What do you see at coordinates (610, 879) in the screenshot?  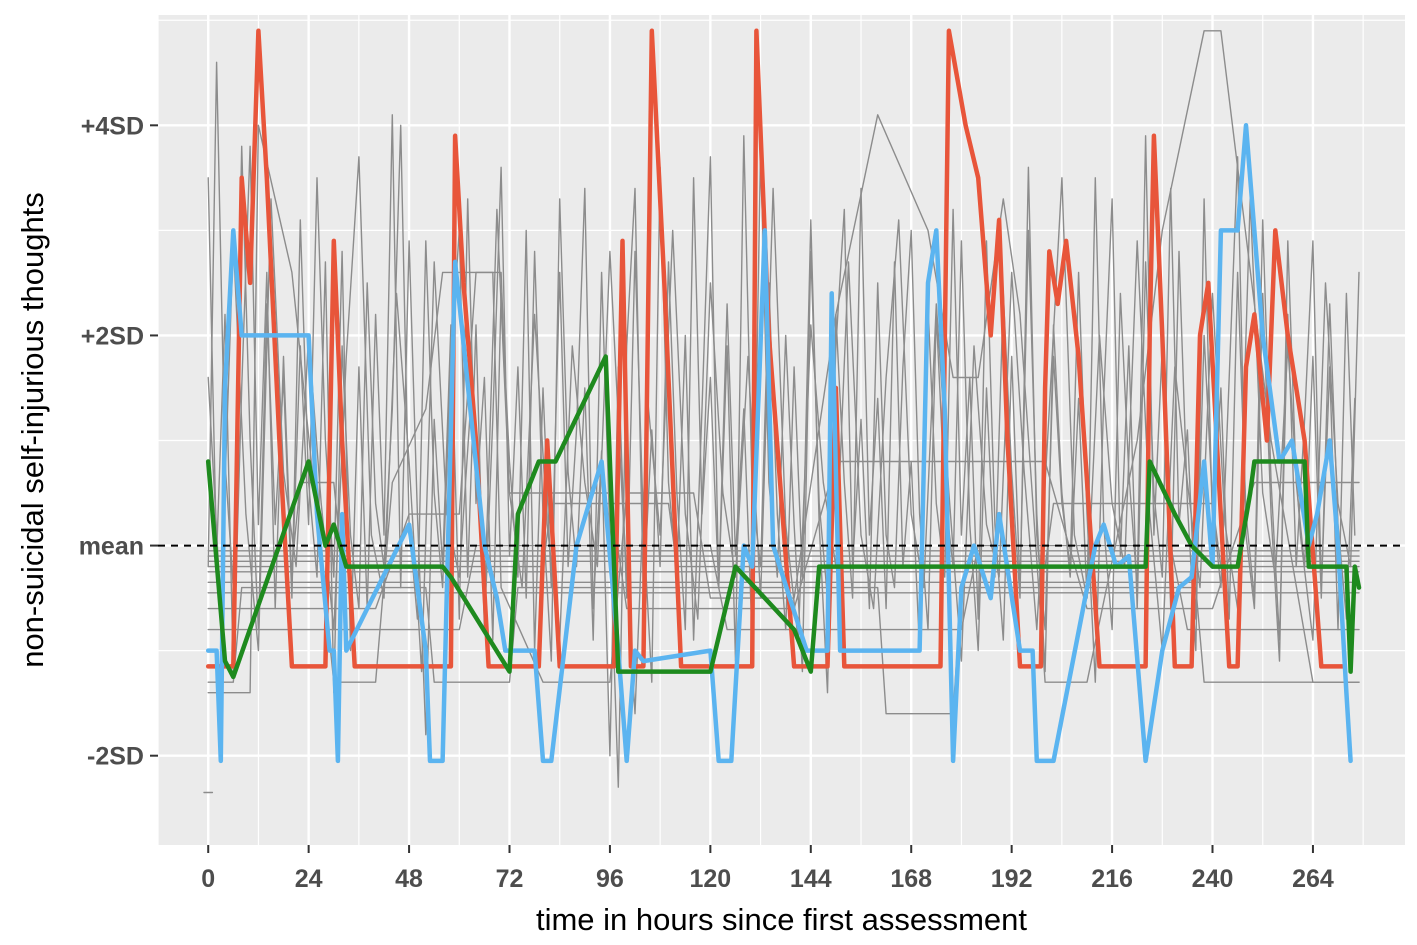 I see `x-tick-label: 96` at bounding box center [610, 879].